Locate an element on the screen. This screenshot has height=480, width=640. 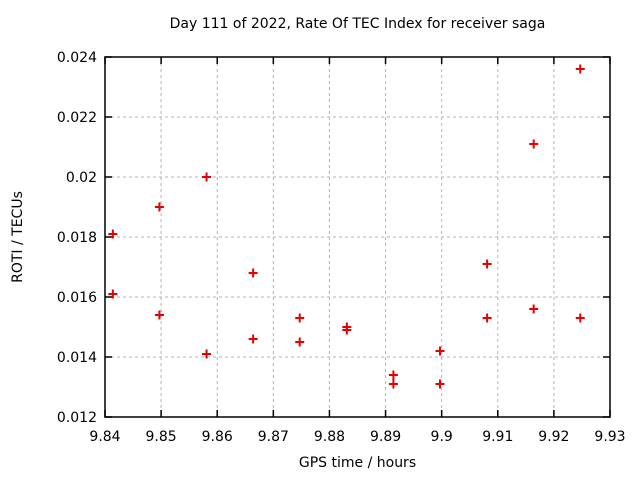
x-tick-label: 9.91 is located at coordinates (497, 437).